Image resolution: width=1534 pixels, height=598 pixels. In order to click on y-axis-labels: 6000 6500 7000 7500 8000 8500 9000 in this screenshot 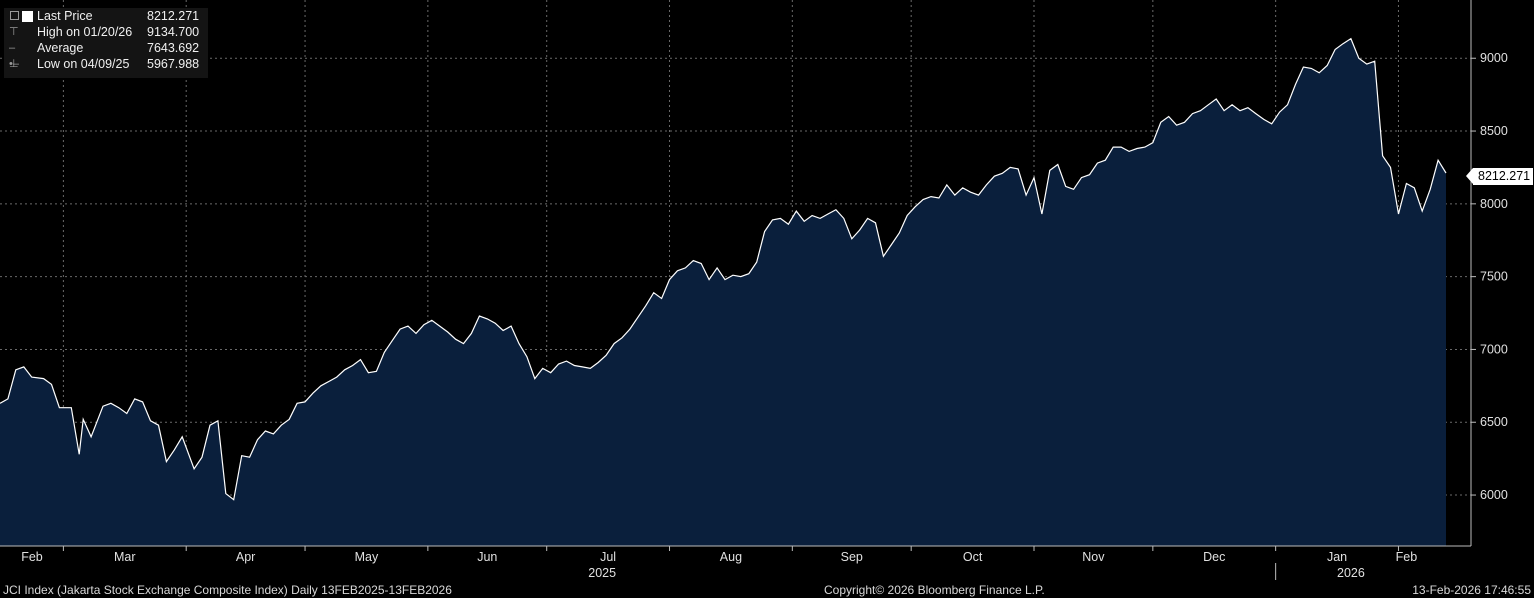, I will do `click(1489, 276)`.